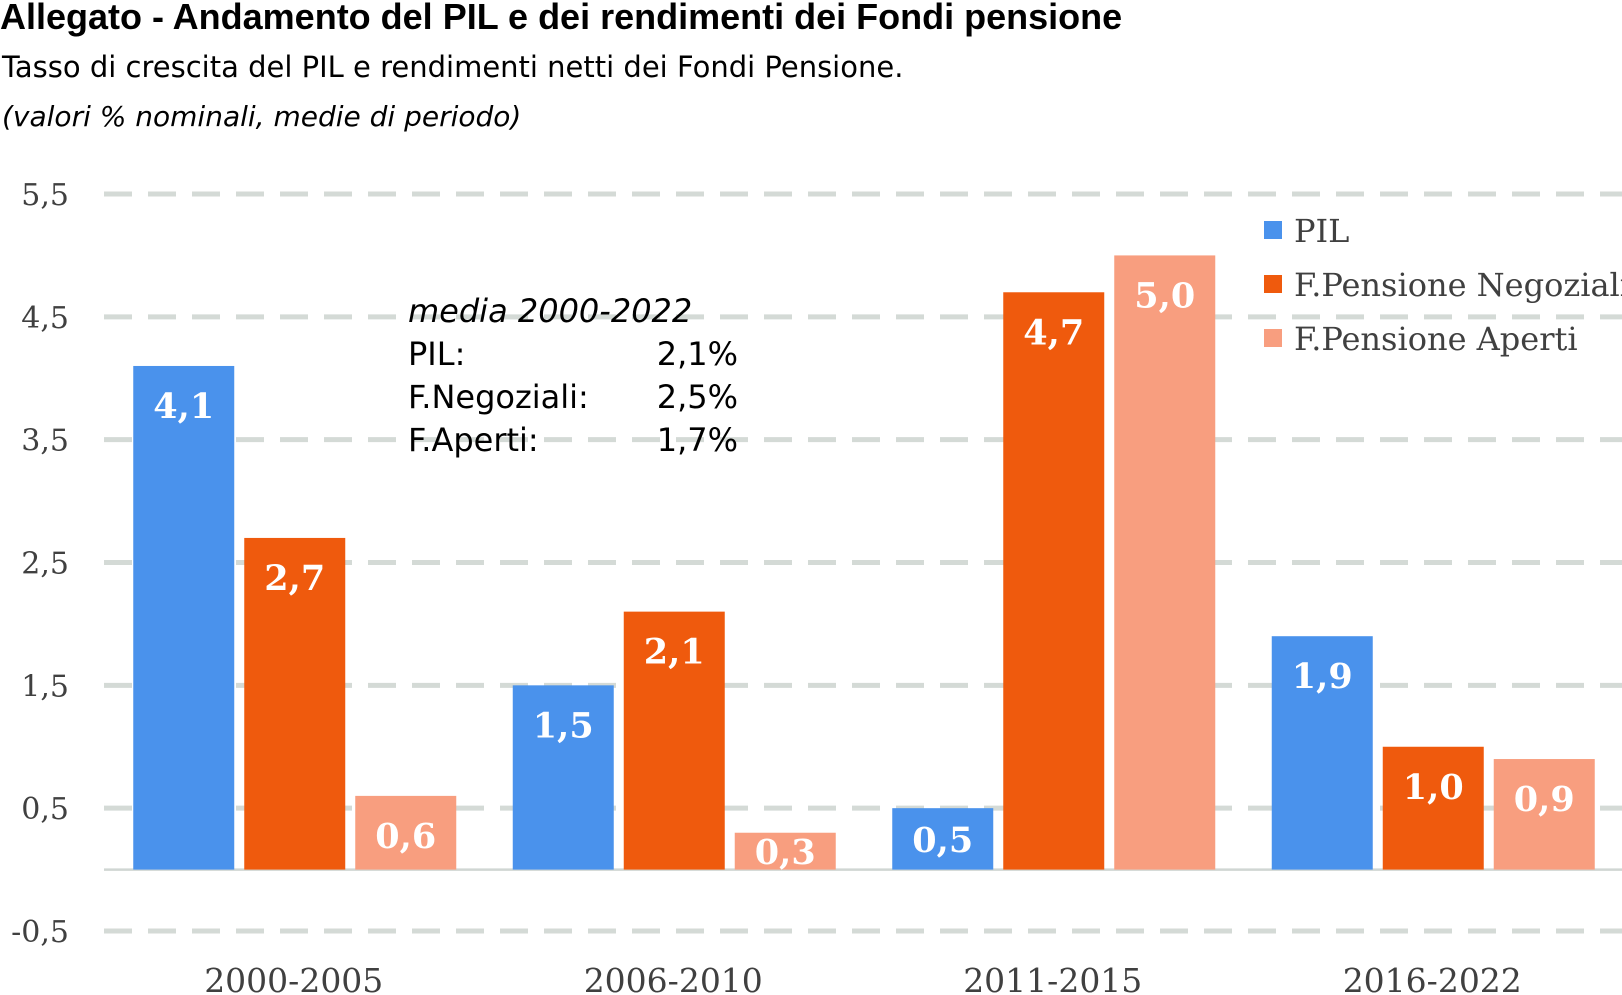  Describe the element at coordinates (293, 978) in the screenshot. I see `x-category-label: 2000-2005` at that location.